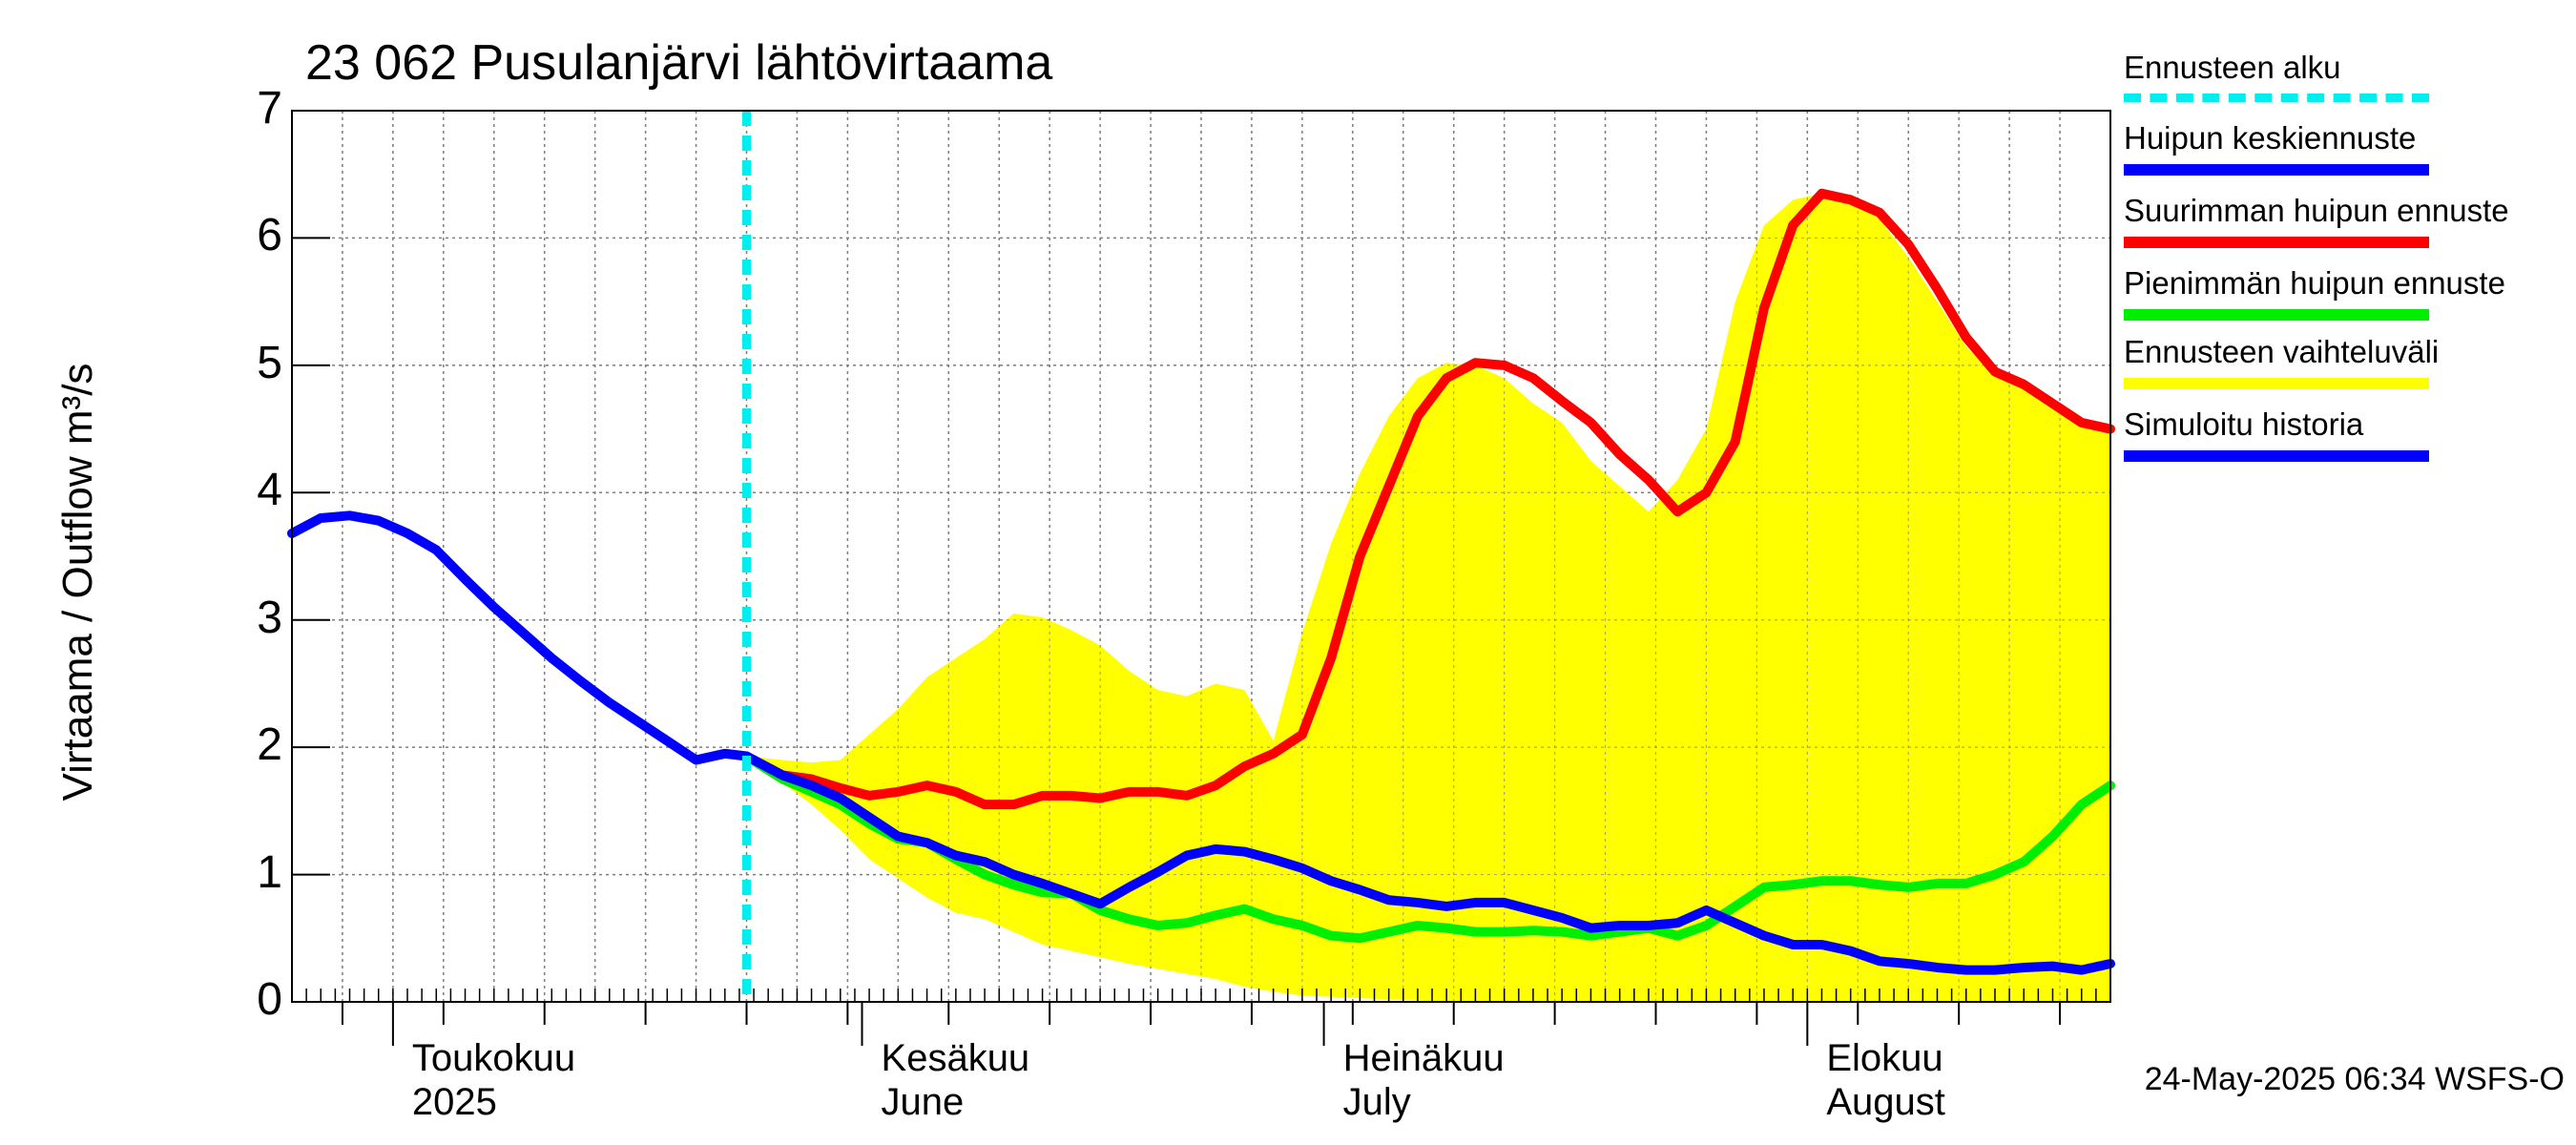 Image resolution: width=2576 pixels, height=1145 pixels. Describe the element at coordinates (2244, 424) in the screenshot. I see `legend-label: Simuloitu historia` at that location.